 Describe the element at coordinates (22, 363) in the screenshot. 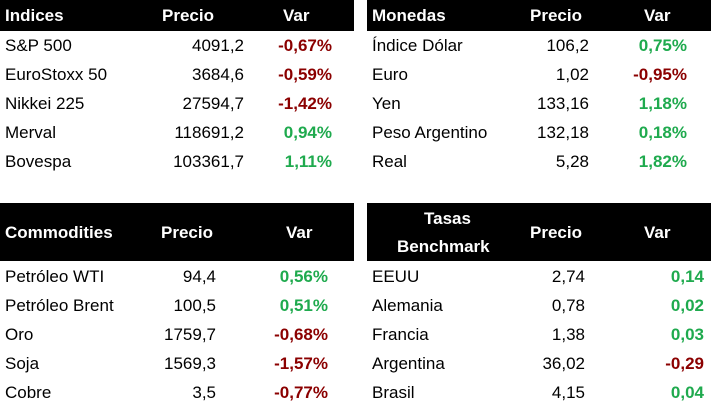

I see `cell-name: Soja` at that location.